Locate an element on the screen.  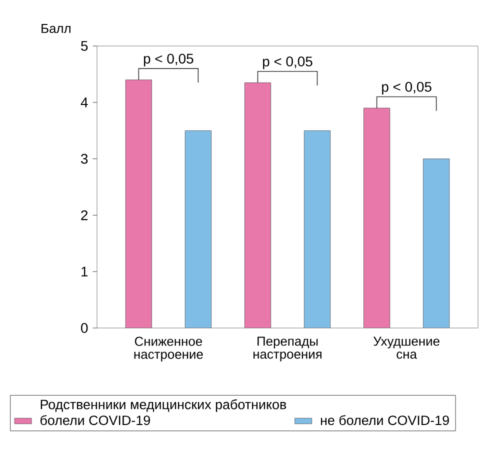
y-tick-label: 0 is located at coordinates (84, 328).